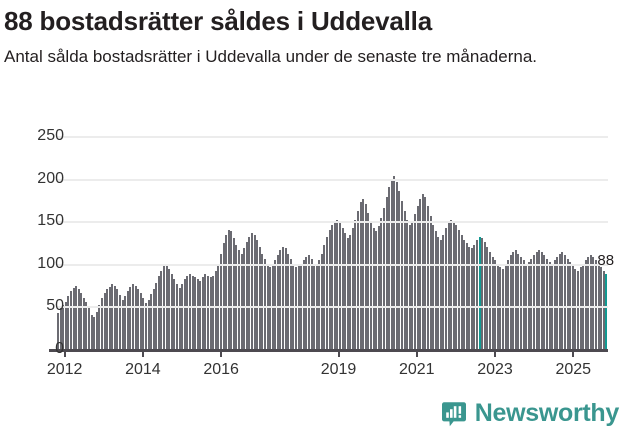  What do you see at coordinates (606, 261) in the screenshot?
I see `bar-value-label: 88` at bounding box center [606, 261].